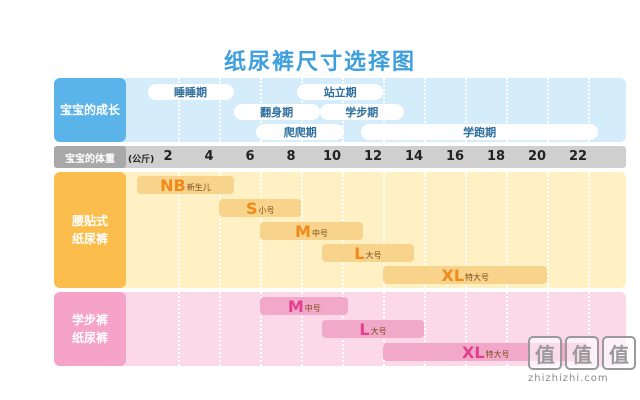 The image size is (640, 400). I want to click on weight-unit: (公斤), so click(141, 160).